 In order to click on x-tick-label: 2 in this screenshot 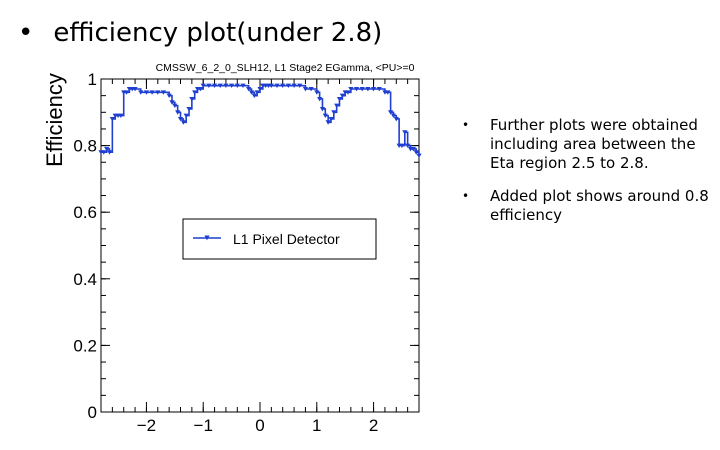, I will do `click(373, 425)`.